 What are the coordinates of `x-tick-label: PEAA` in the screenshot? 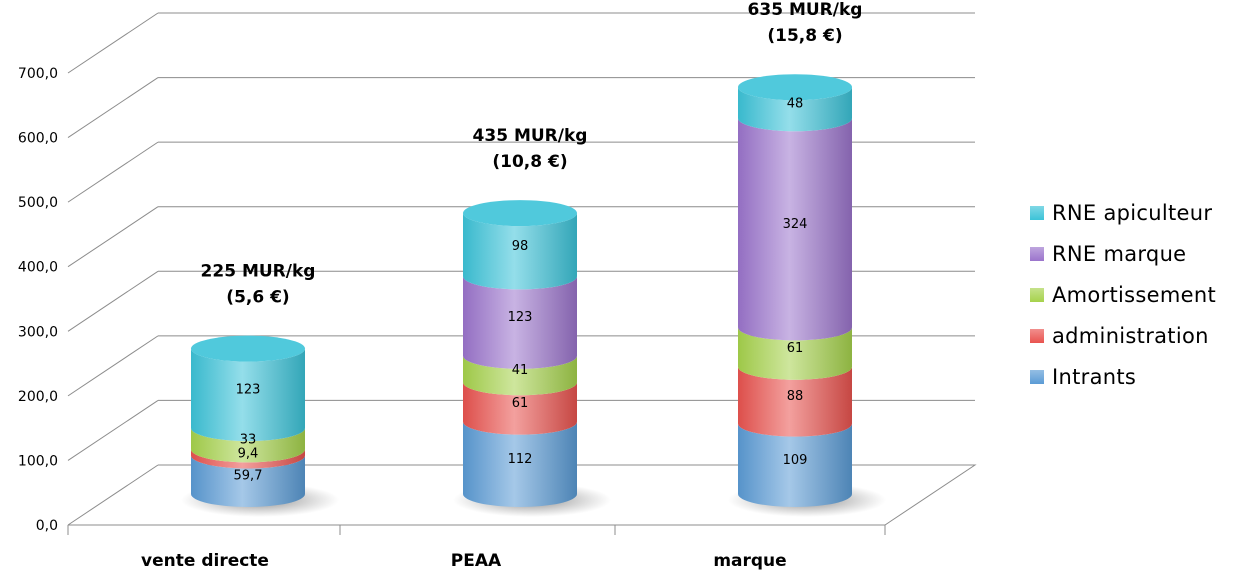 It's located at (476, 560).